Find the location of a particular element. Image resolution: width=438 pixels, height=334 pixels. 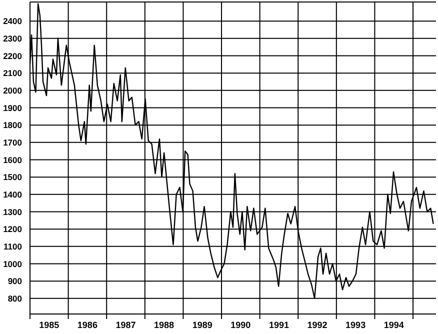

y-tick-label: 2300 is located at coordinates (12, 38).